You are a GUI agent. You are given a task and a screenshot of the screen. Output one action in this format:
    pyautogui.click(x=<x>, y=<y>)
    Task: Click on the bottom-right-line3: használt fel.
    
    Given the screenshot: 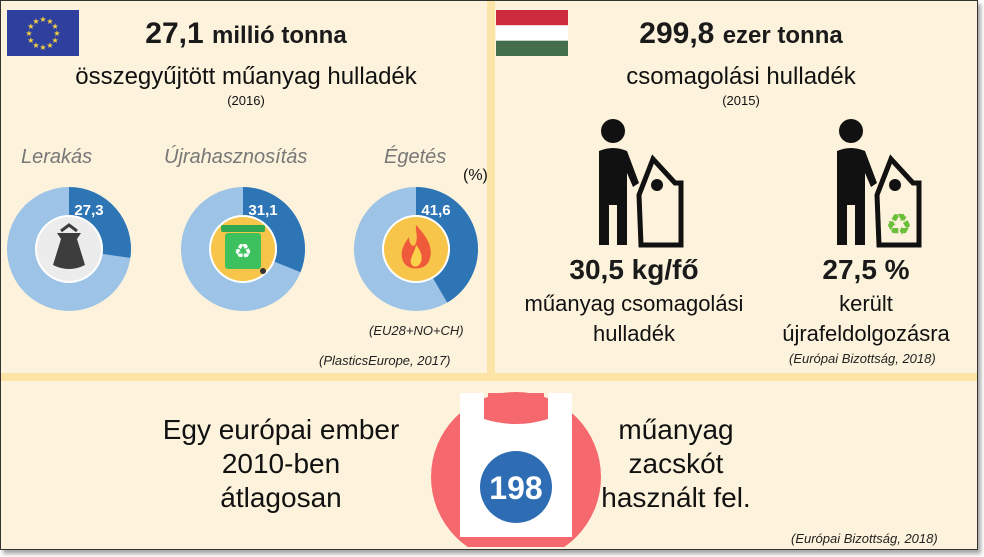 What is the action you would take?
    pyautogui.click(x=676, y=497)
    